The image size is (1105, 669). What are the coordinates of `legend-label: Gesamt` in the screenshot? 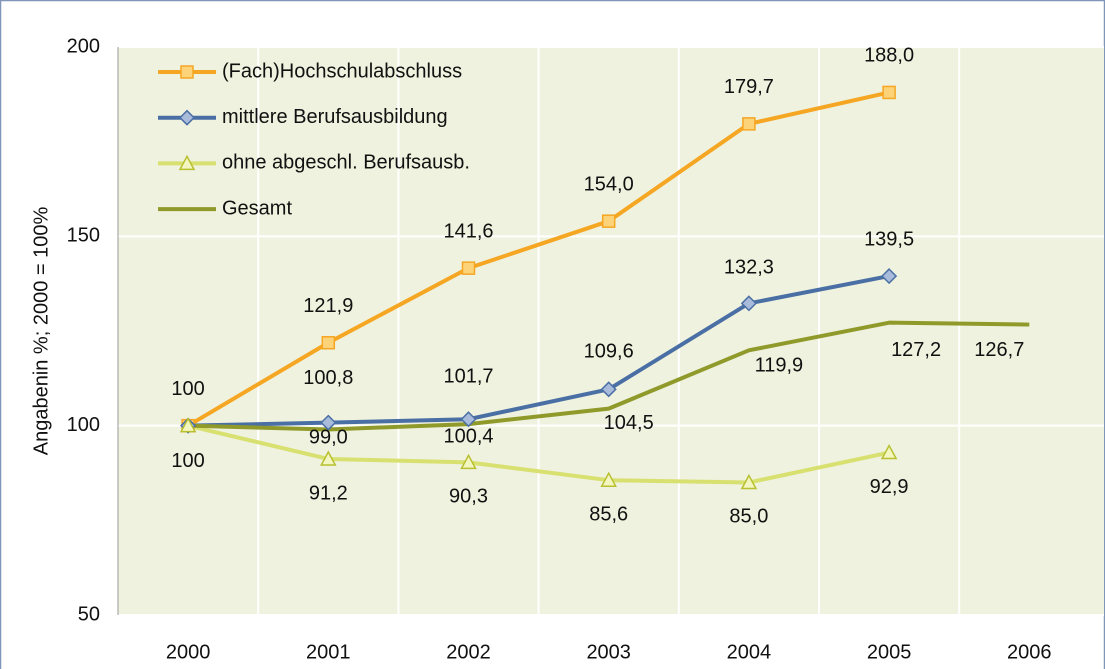 It's located at (257, 208).